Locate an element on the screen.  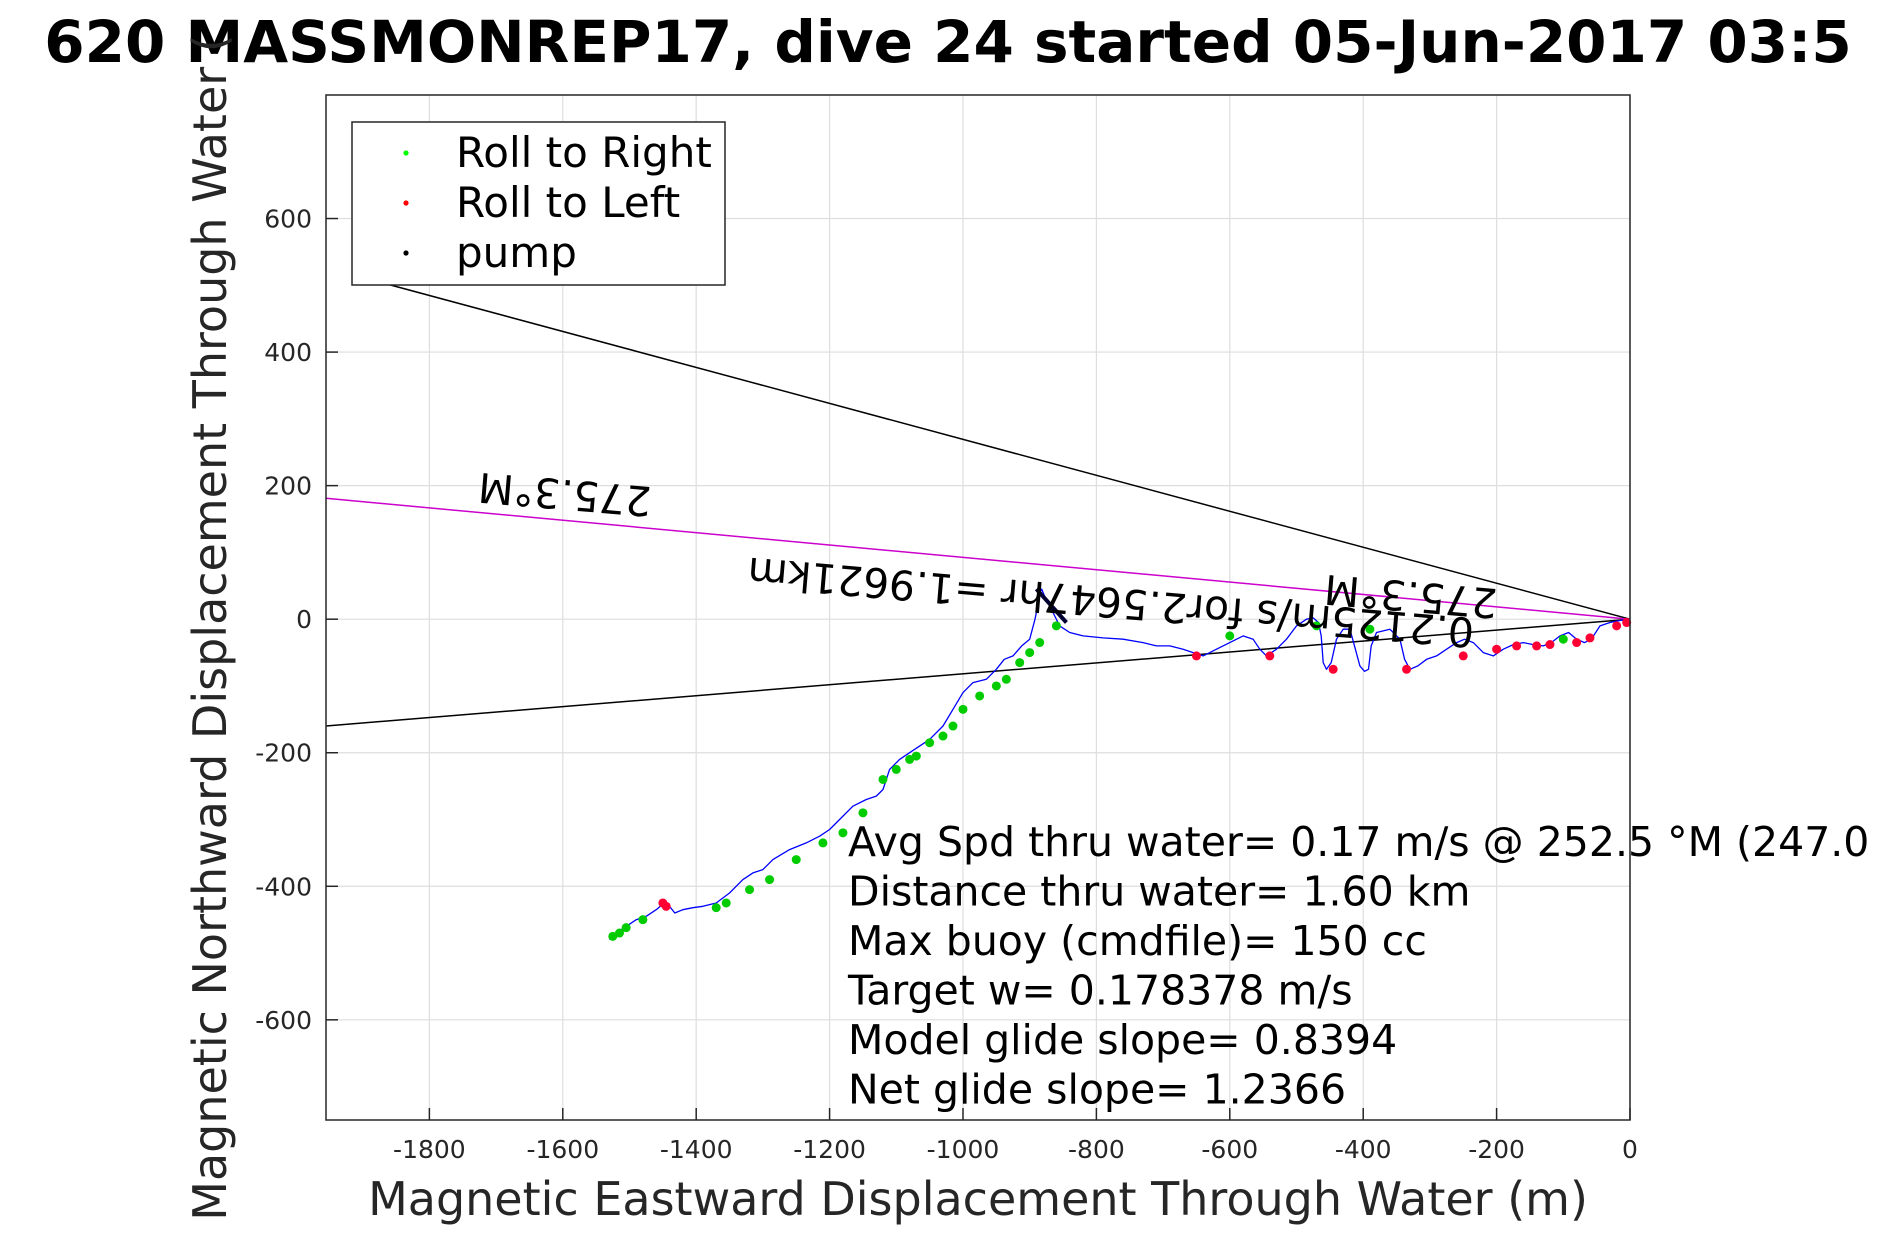
y-tick-label: 200 is located at coordinates (288, 486).